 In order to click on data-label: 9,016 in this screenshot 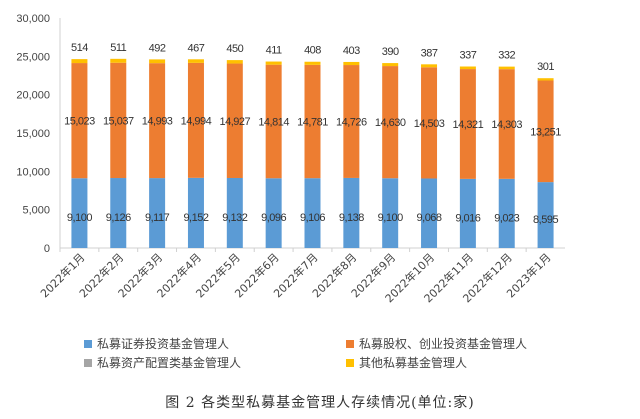, I will do `click(467, 218)`.